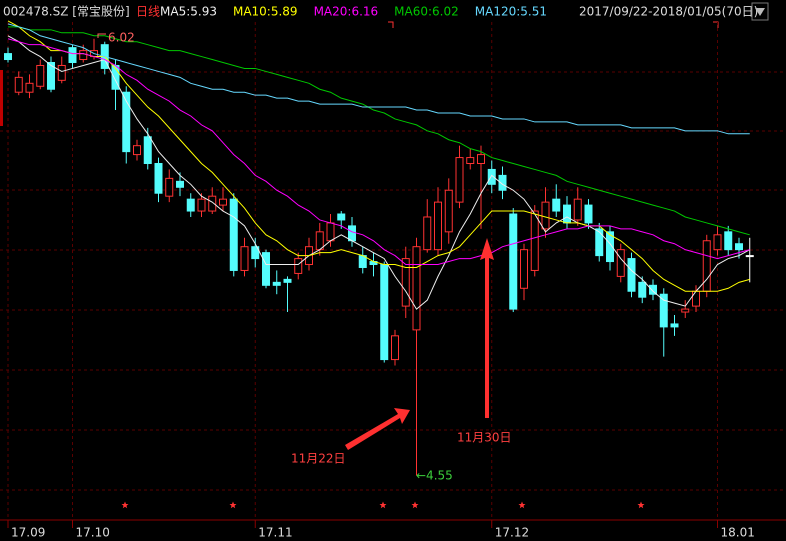  I want to click on x-tick-label: 18.01, so click(738, 533).